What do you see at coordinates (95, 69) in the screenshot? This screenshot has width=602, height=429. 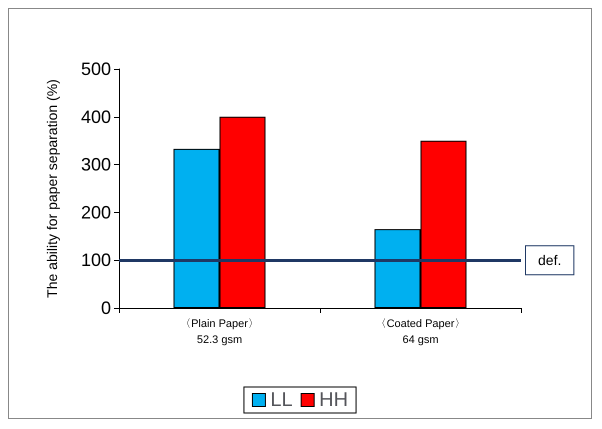 I see `y-tick-label: 500` at bounding box center [95, 69].